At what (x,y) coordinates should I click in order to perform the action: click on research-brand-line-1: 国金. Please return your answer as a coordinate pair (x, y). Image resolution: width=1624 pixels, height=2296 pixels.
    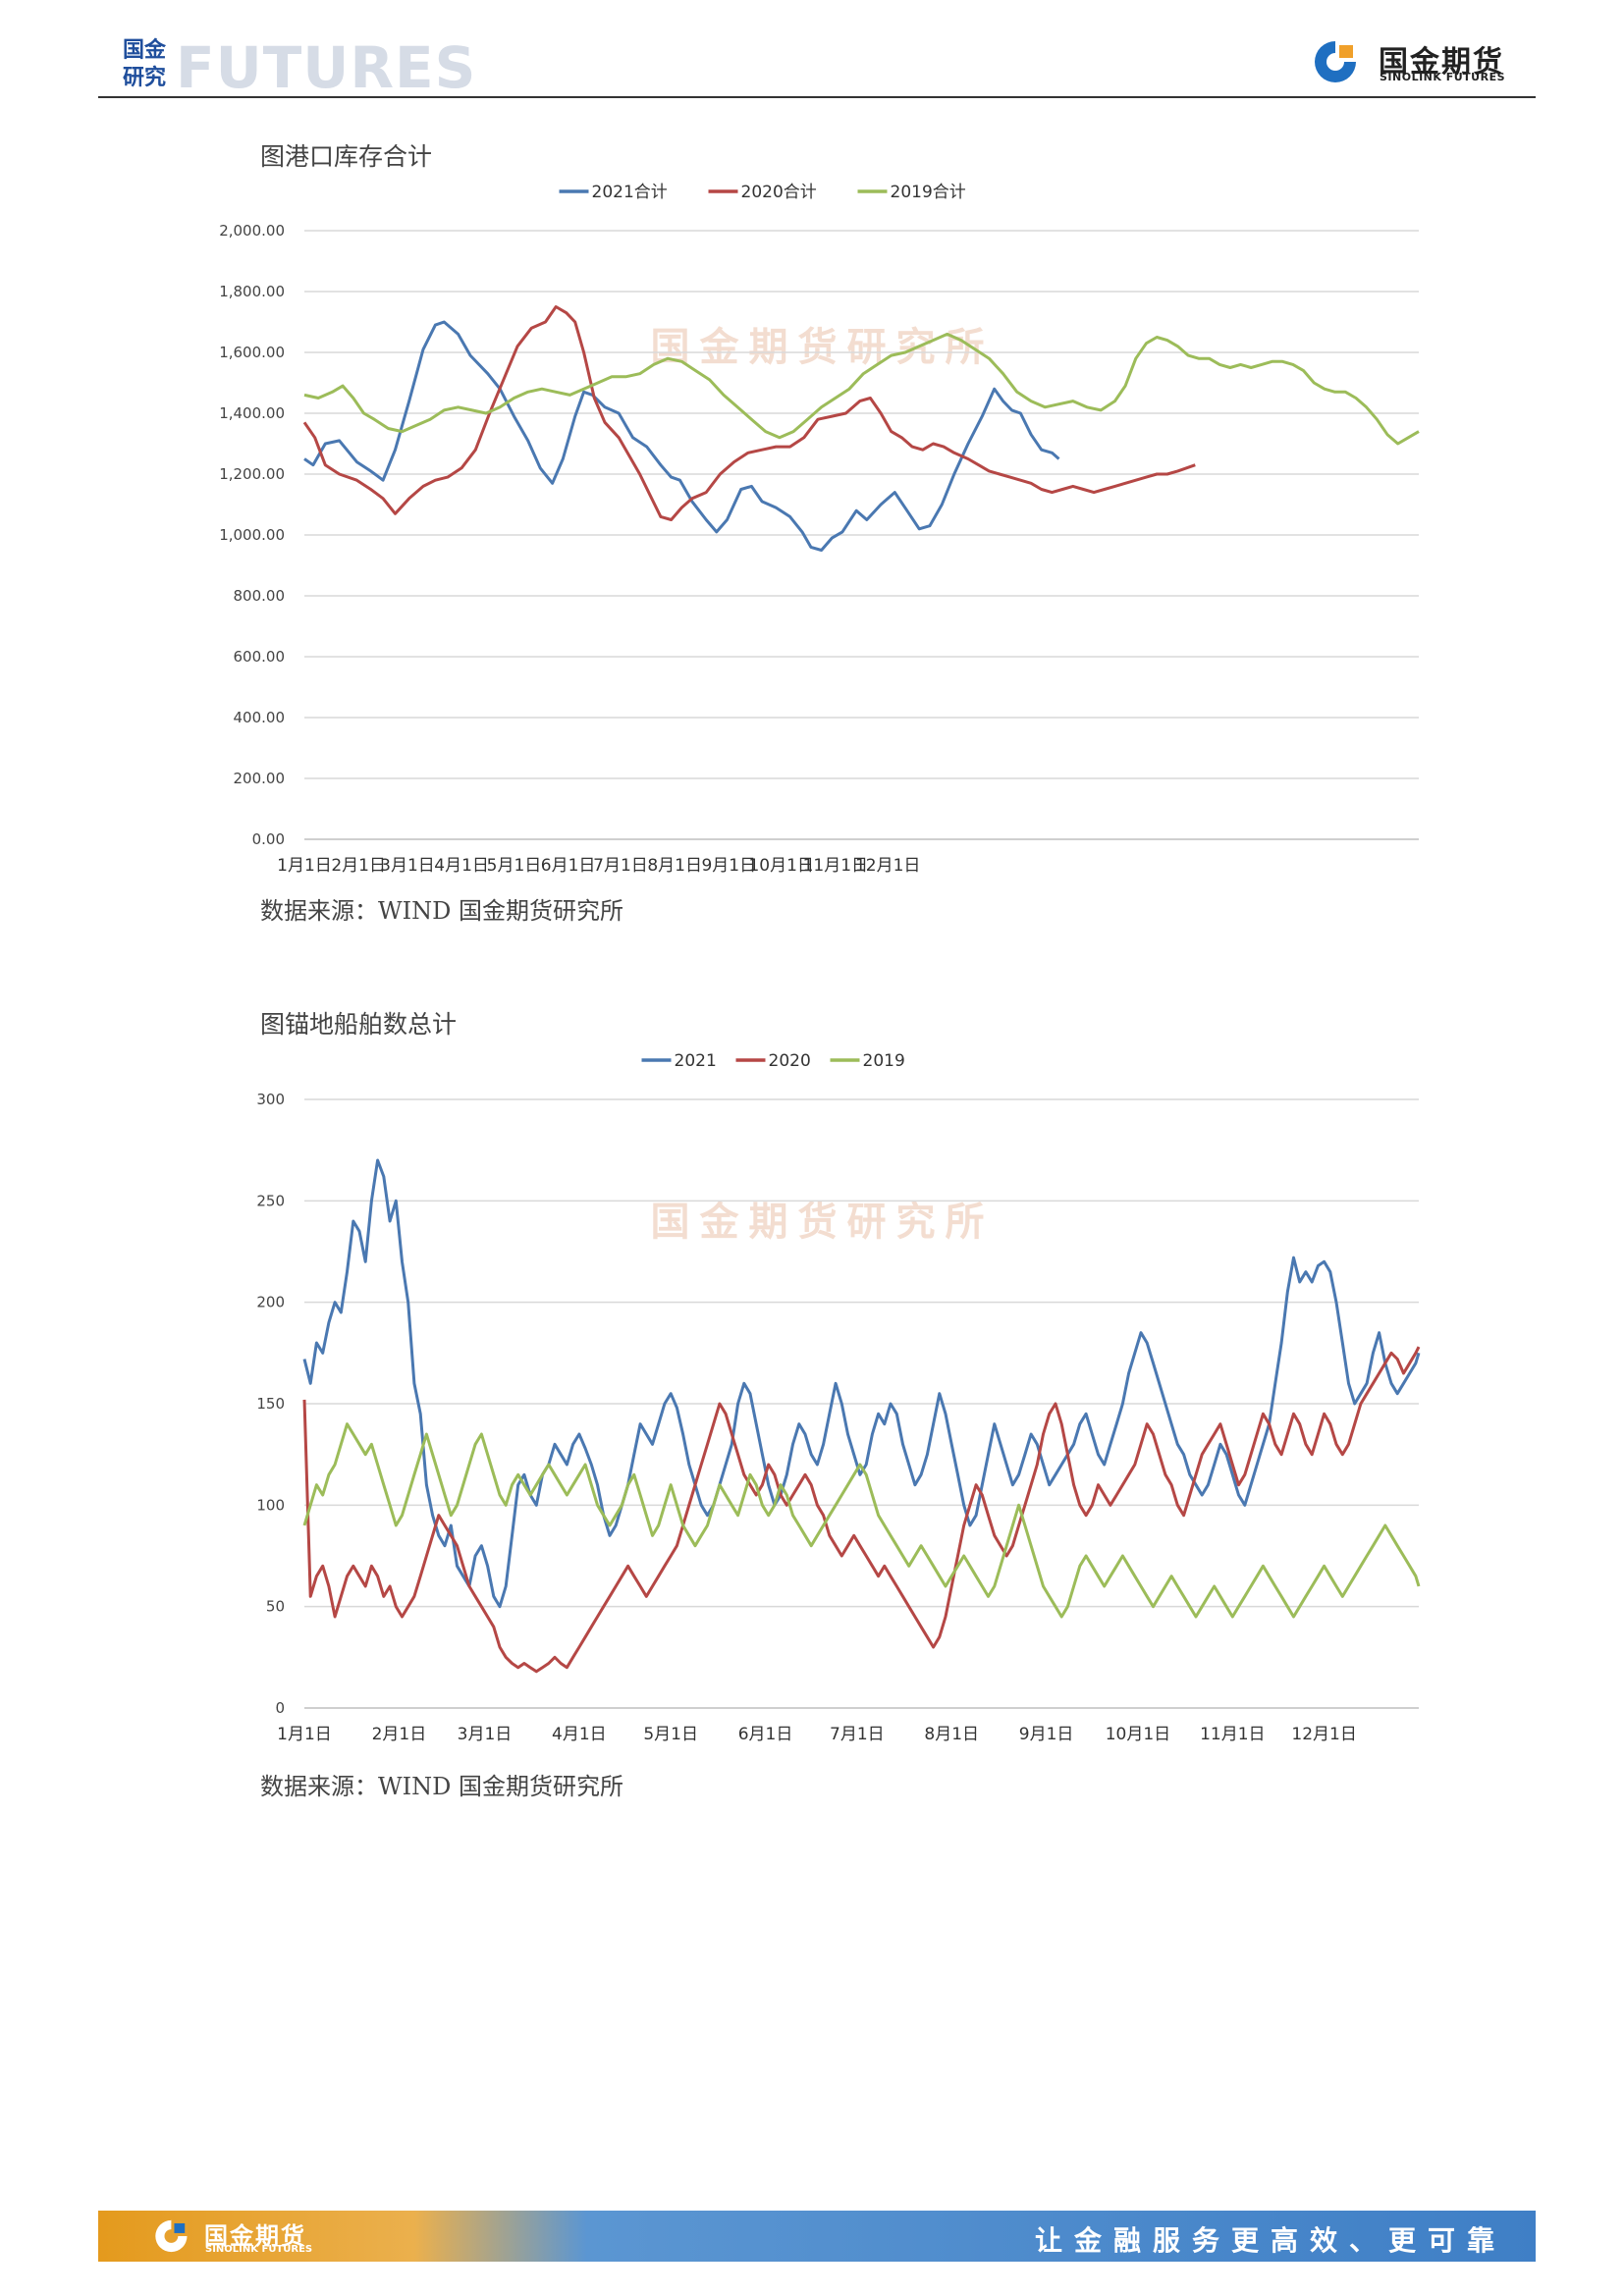
    Looking at the image, I should click on (145, 50).